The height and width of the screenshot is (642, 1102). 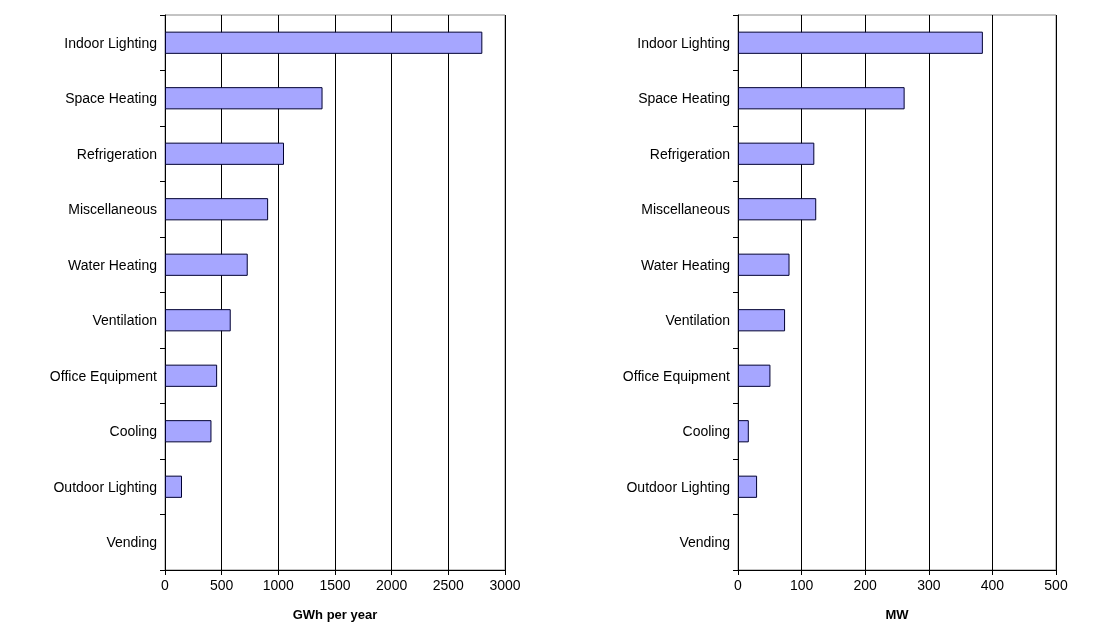 What do you see at coordinates (448, 585) in the screenshot?
I see `x-tick-label: 2500` at bounding box center [448, 585].